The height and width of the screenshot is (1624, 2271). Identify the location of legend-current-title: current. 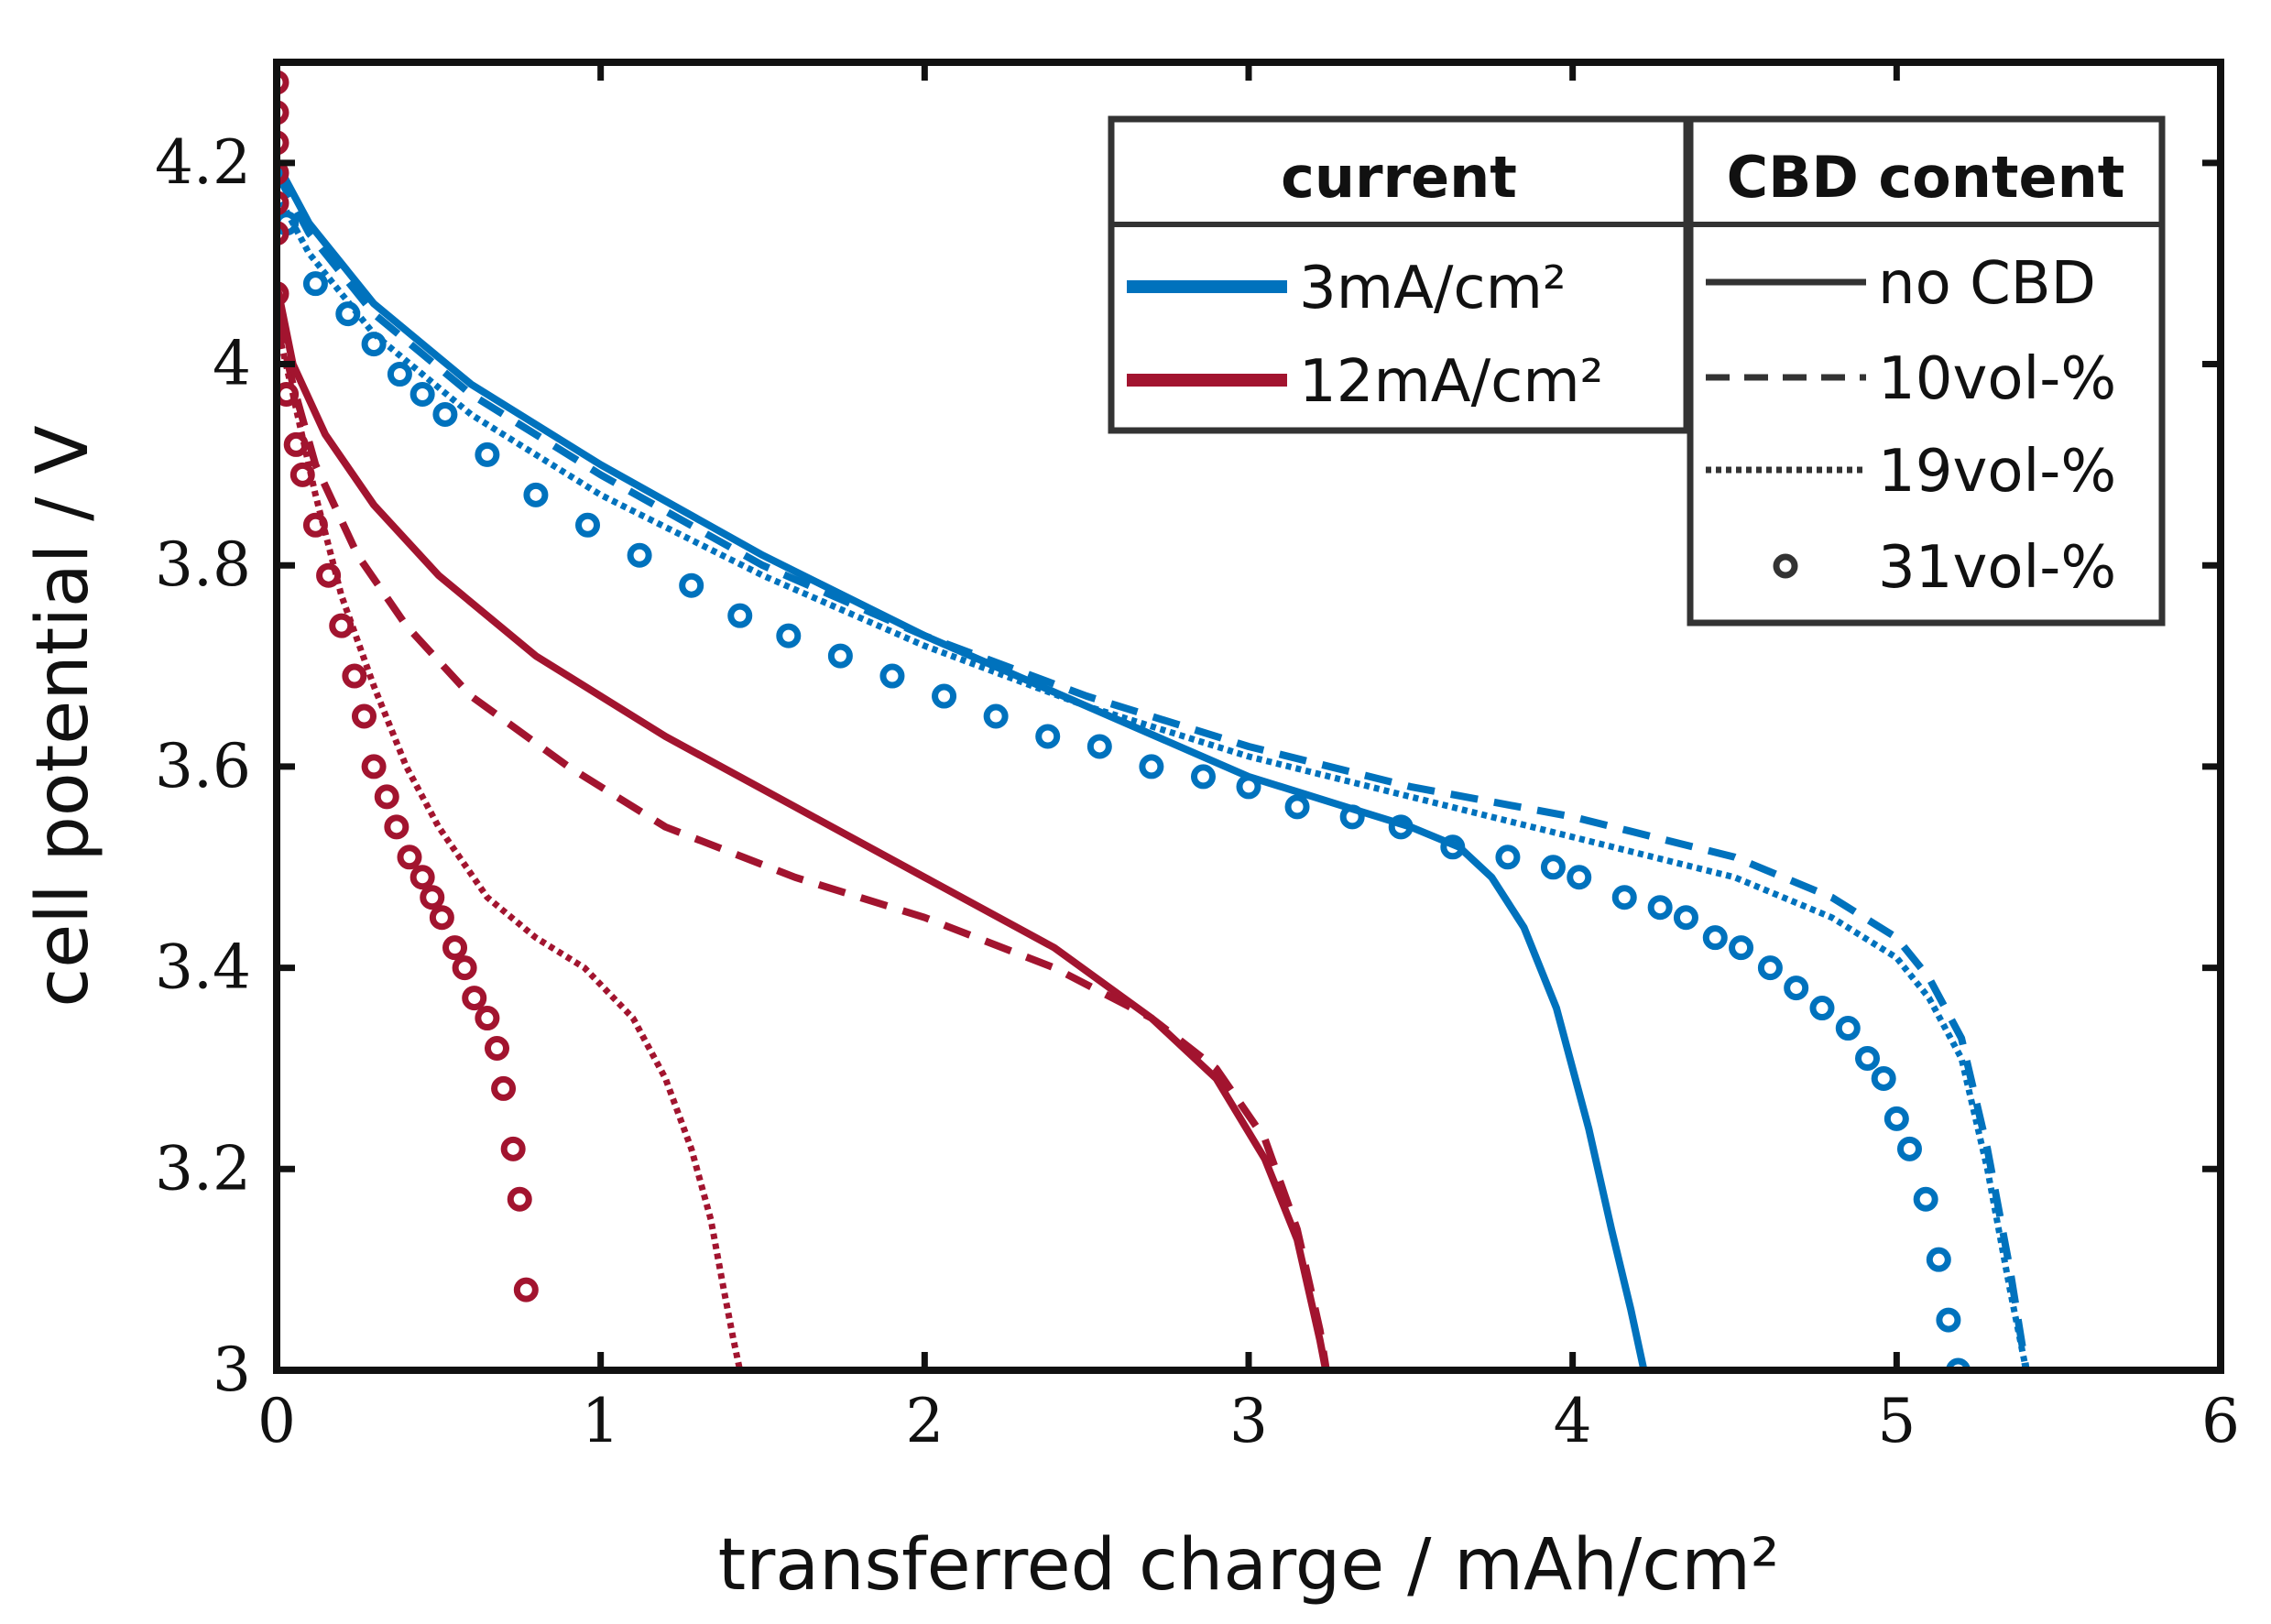
(1399, 177).